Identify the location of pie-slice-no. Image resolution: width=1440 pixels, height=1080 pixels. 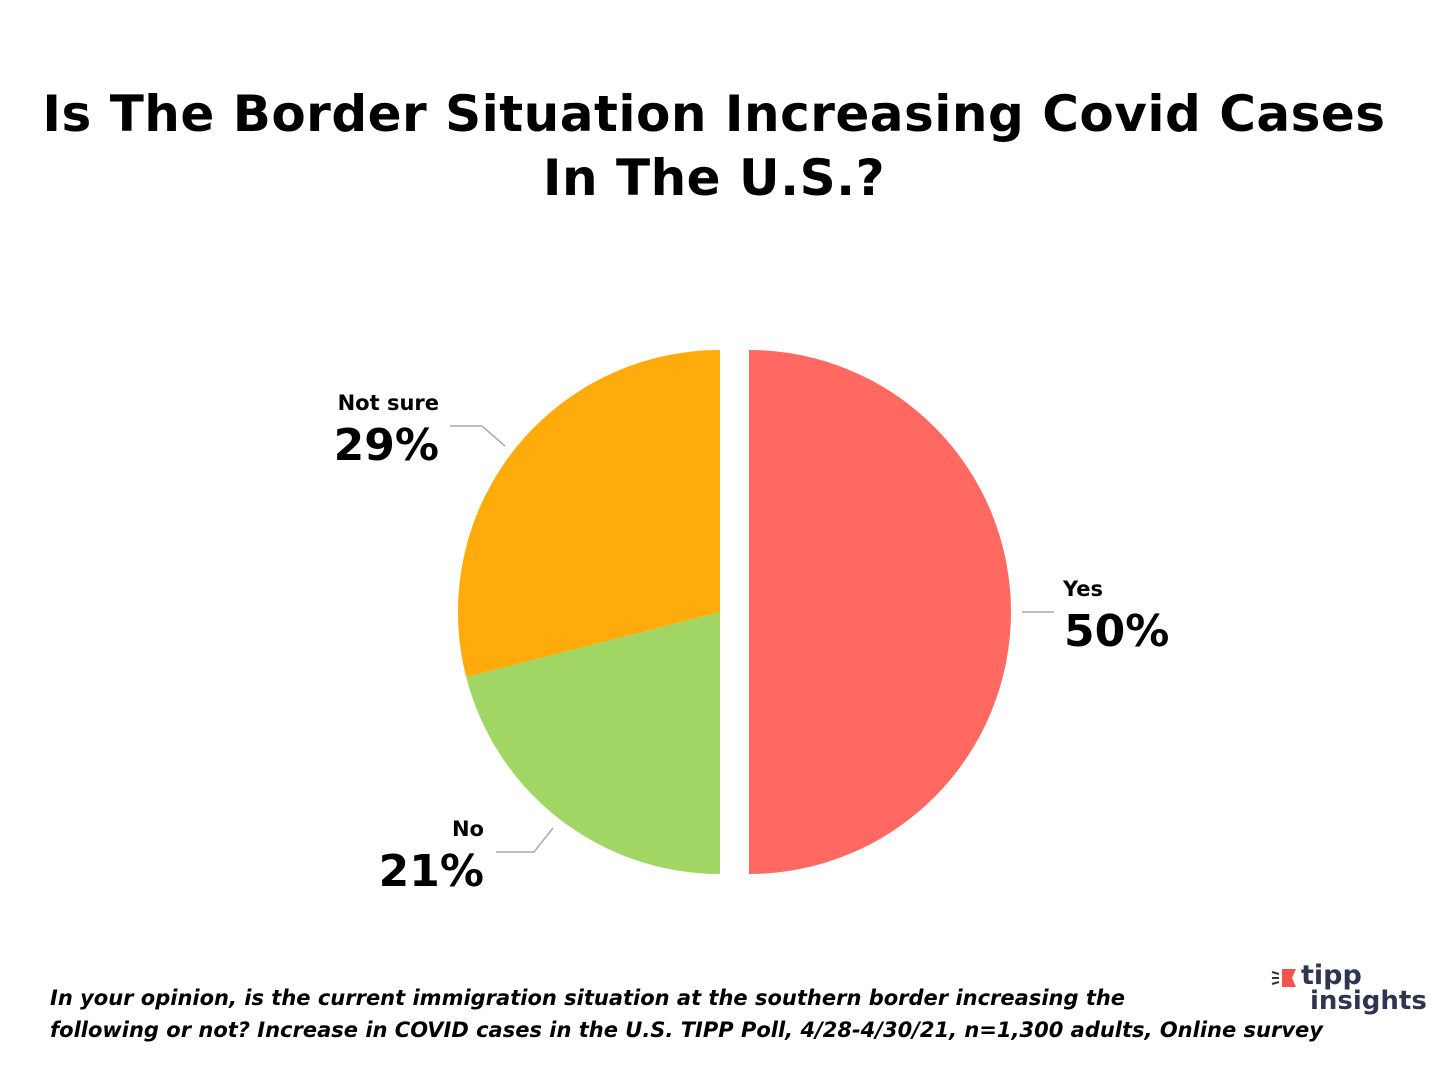
(593, 743).